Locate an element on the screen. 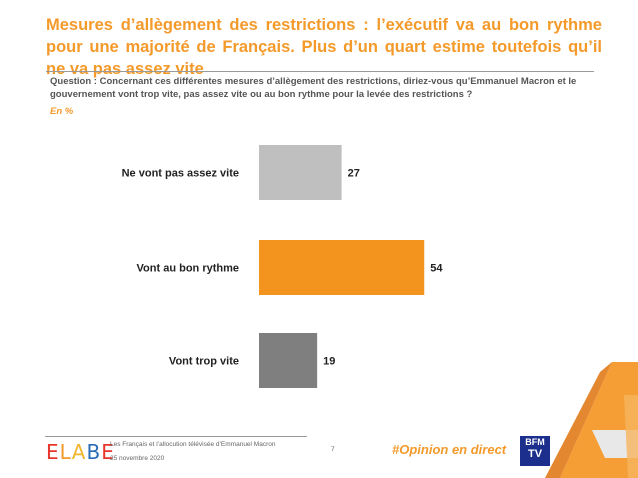  elabe-logo: ELABE is located at coordinates (80, 452).